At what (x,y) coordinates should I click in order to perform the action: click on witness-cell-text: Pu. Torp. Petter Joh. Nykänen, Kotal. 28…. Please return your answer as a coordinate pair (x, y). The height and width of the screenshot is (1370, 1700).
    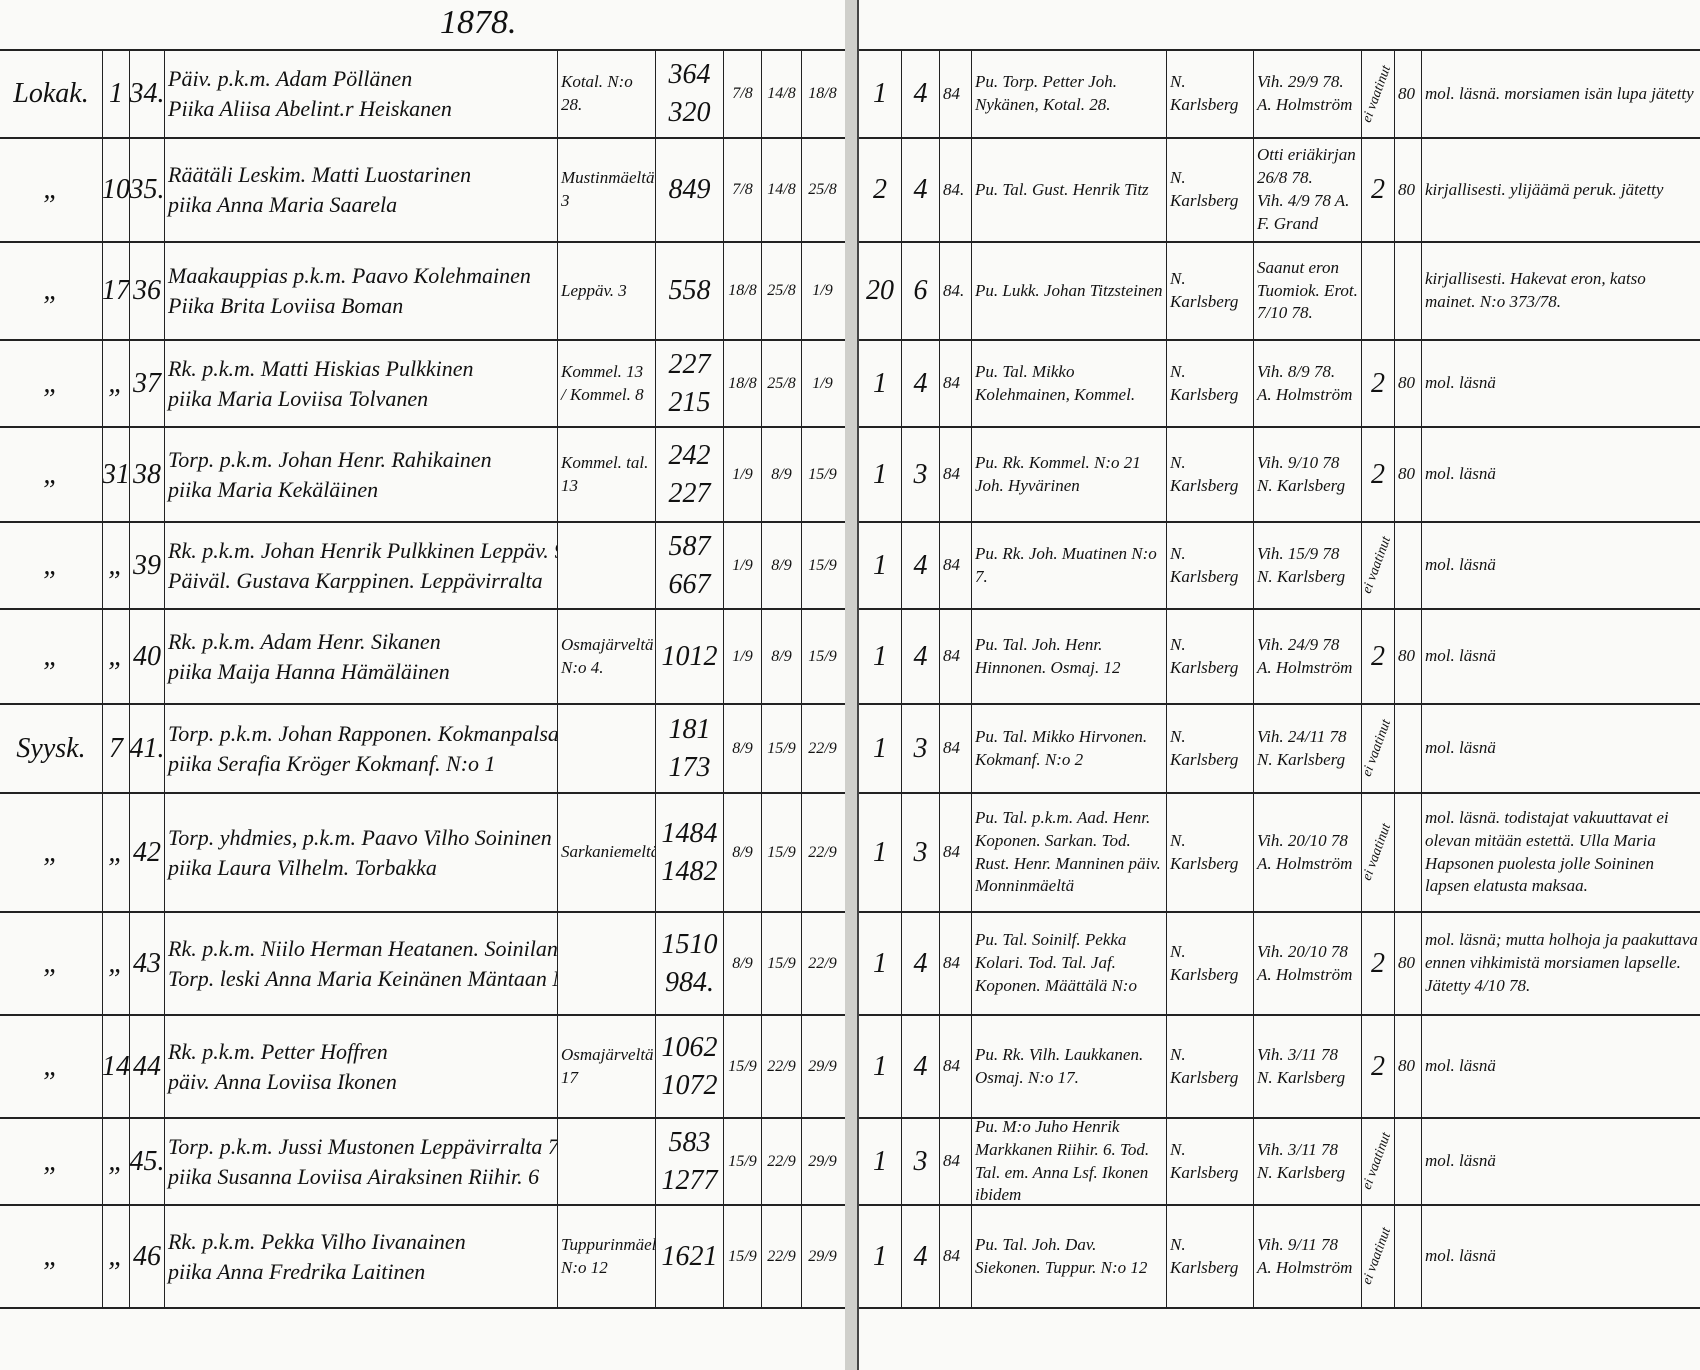
    Looking at the image, I should click on (1046, 93).